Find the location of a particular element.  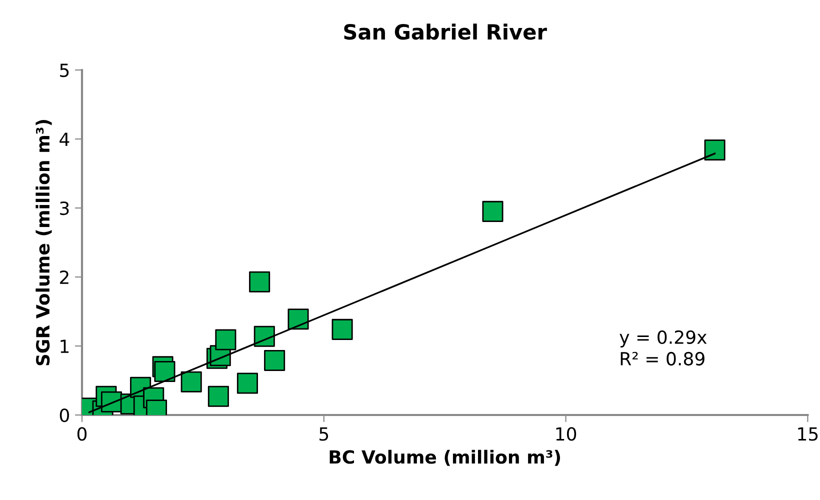

y-tick-label: 3 is located at coordinates (64, 208).